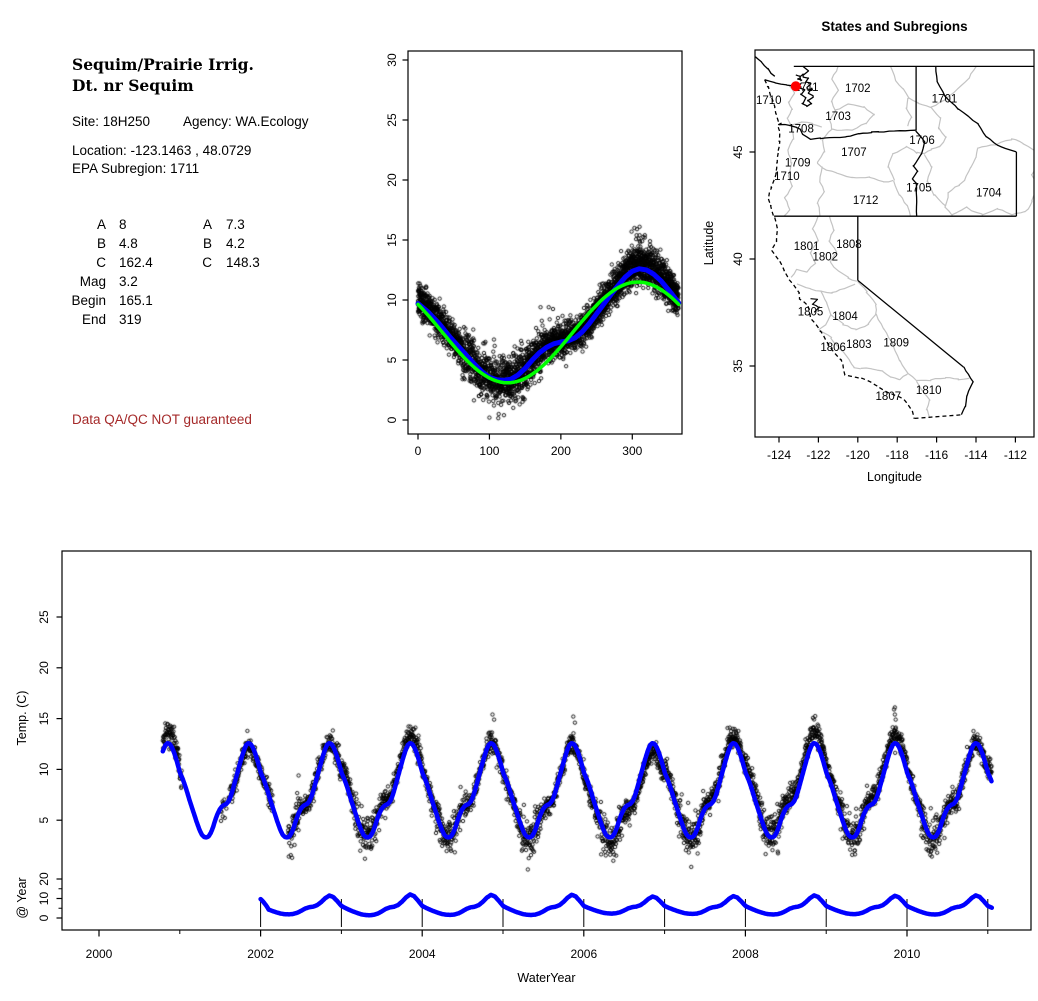 The width and height of the screenshot is (1038, 1001). Describe the element at coordinates (845, 317) in the screenshot. I see `subregion-label-1804: 1804` at that location.